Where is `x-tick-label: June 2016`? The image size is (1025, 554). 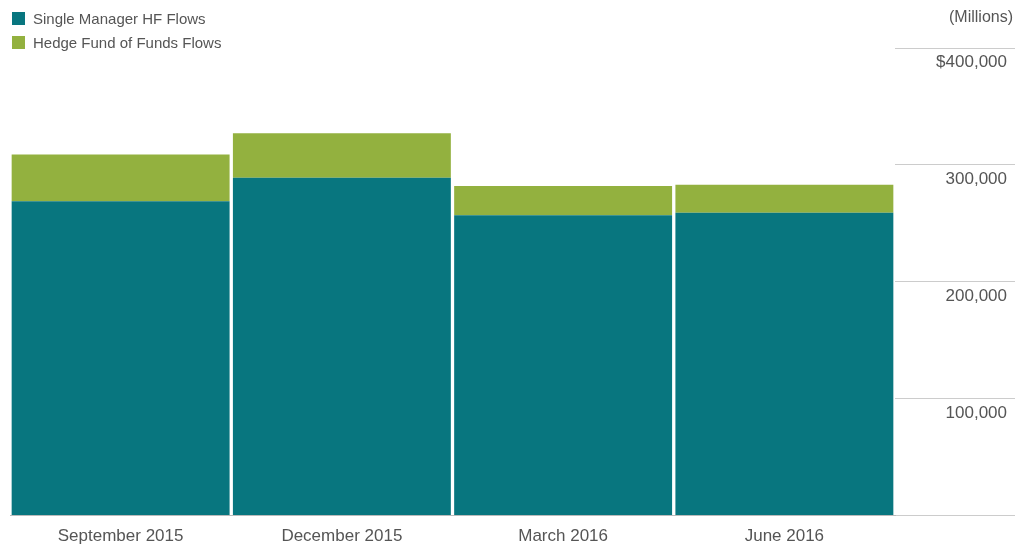
x-tick-label: June 2016 is located at coordinates (784, 536).